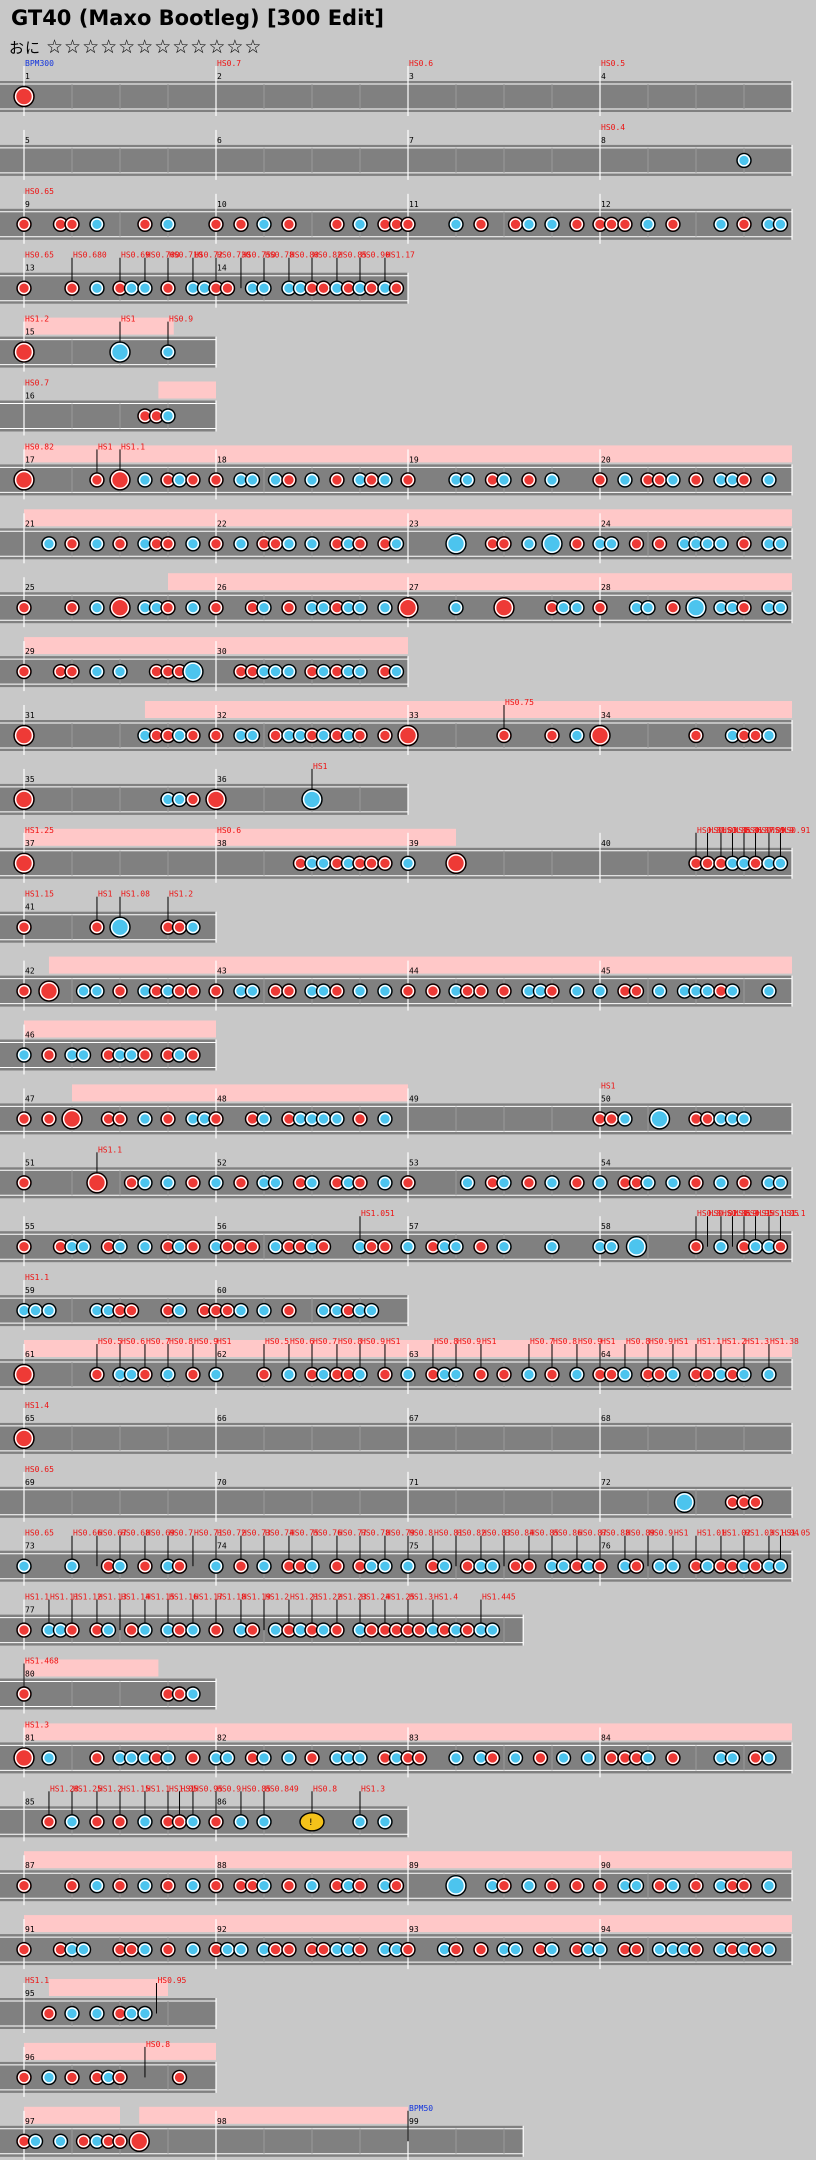  Describe the element at coordinates (784, 1213) in the screenshot. I see `scroll-speed-label: HS1.05` at that location.